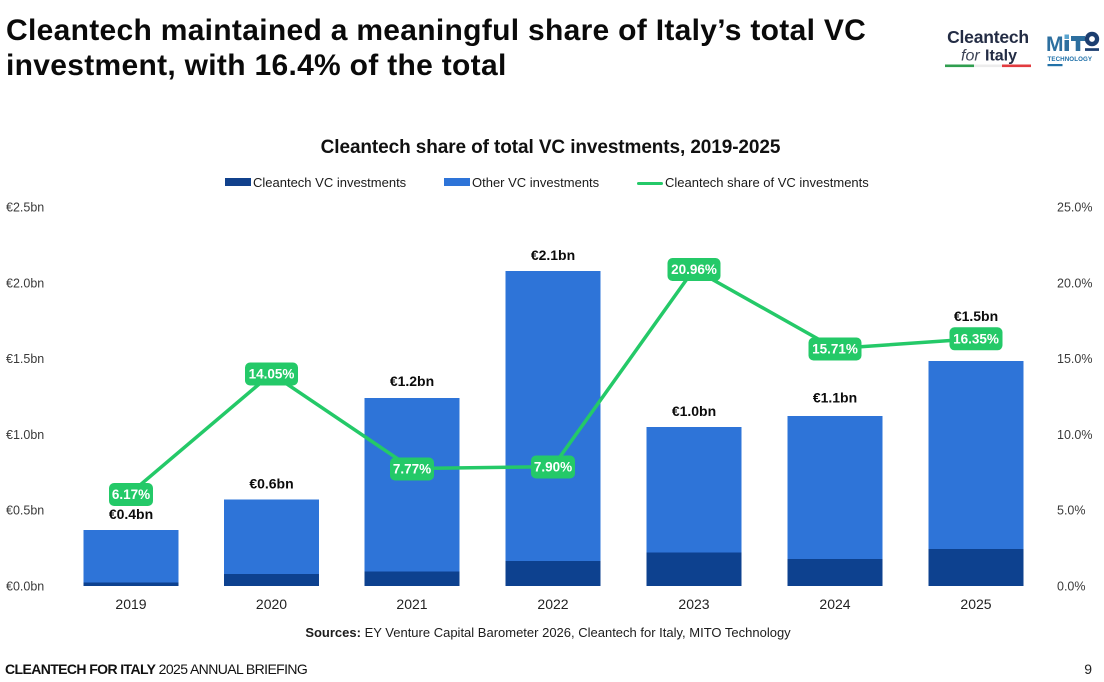 The height and width of the screenshot is (682, 1104). I want to click on svg-text: 10.0%, so click(1074, 435).